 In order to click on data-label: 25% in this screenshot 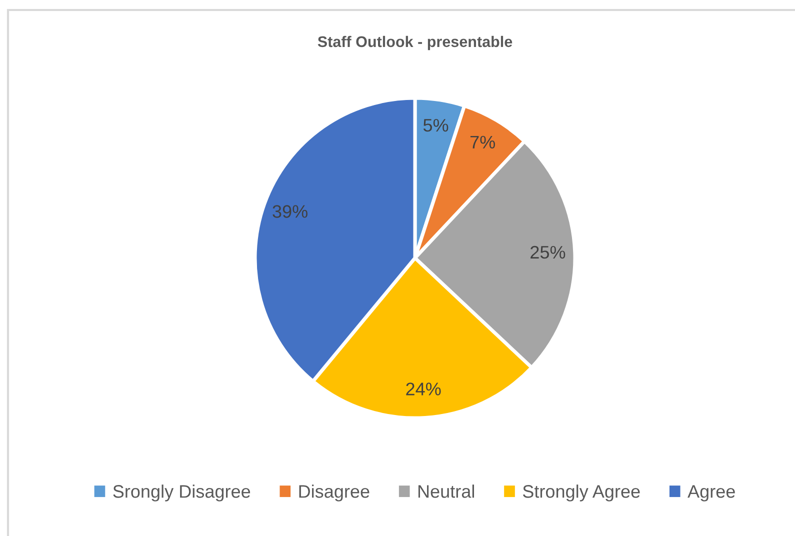, I will do `click(548, 252)`.